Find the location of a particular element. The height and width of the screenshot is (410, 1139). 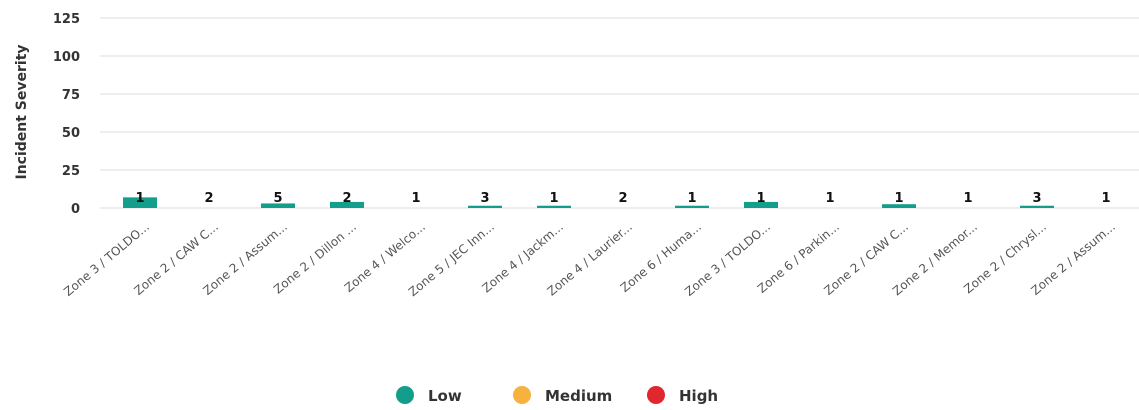

legend-item-low: Low is located at coordinates (429, 395).